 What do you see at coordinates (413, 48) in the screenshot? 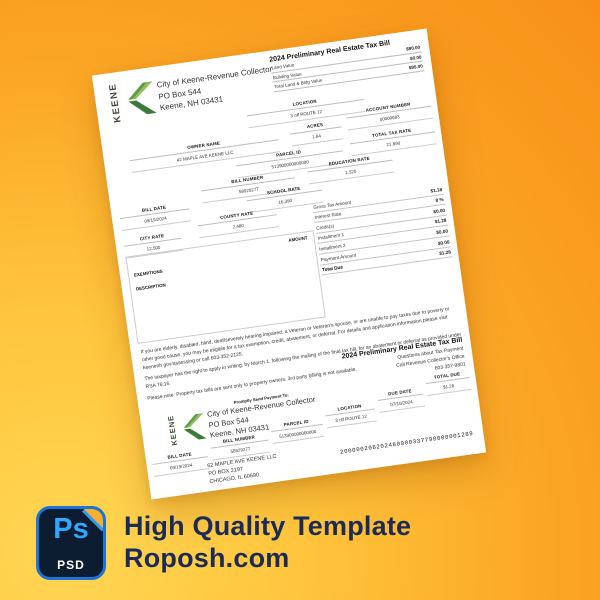
I see `land-value: $90.00` at bounding box center [413, 48].